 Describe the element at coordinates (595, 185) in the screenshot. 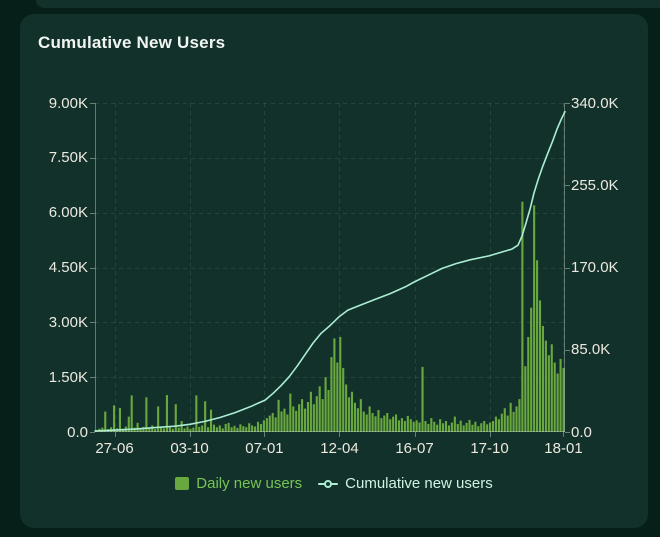

I see `y-tick-label-right: 255.0K` at that location.